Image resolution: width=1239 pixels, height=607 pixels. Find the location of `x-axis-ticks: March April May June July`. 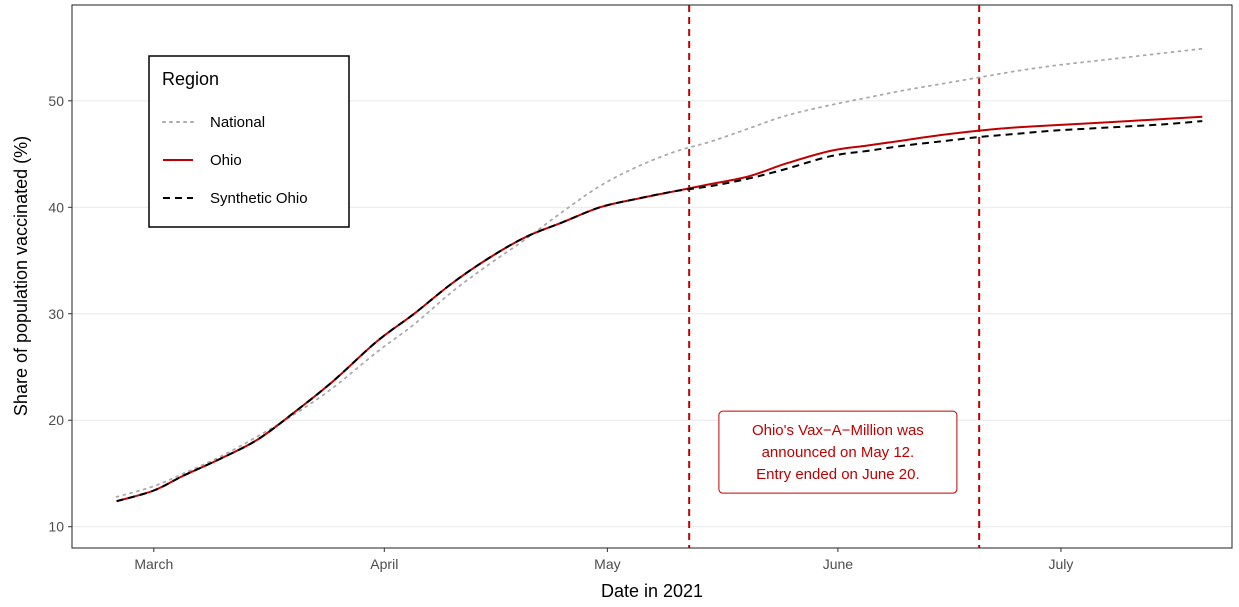

x-axis-ticks: March April May June July is located at coordinates (603, 560).